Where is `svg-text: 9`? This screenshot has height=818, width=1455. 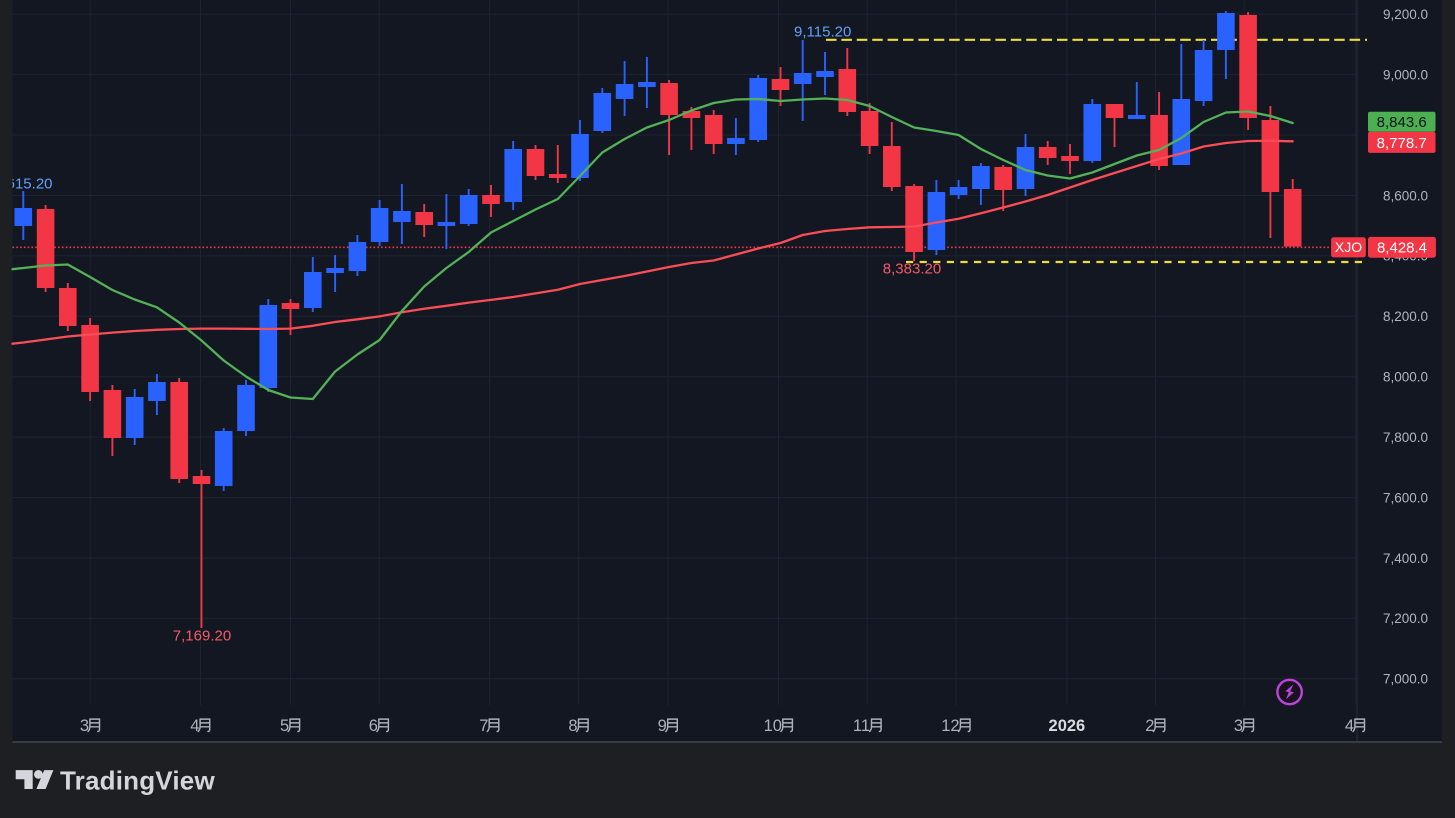
svg-text: 9 is located at coordinates (662, 726).